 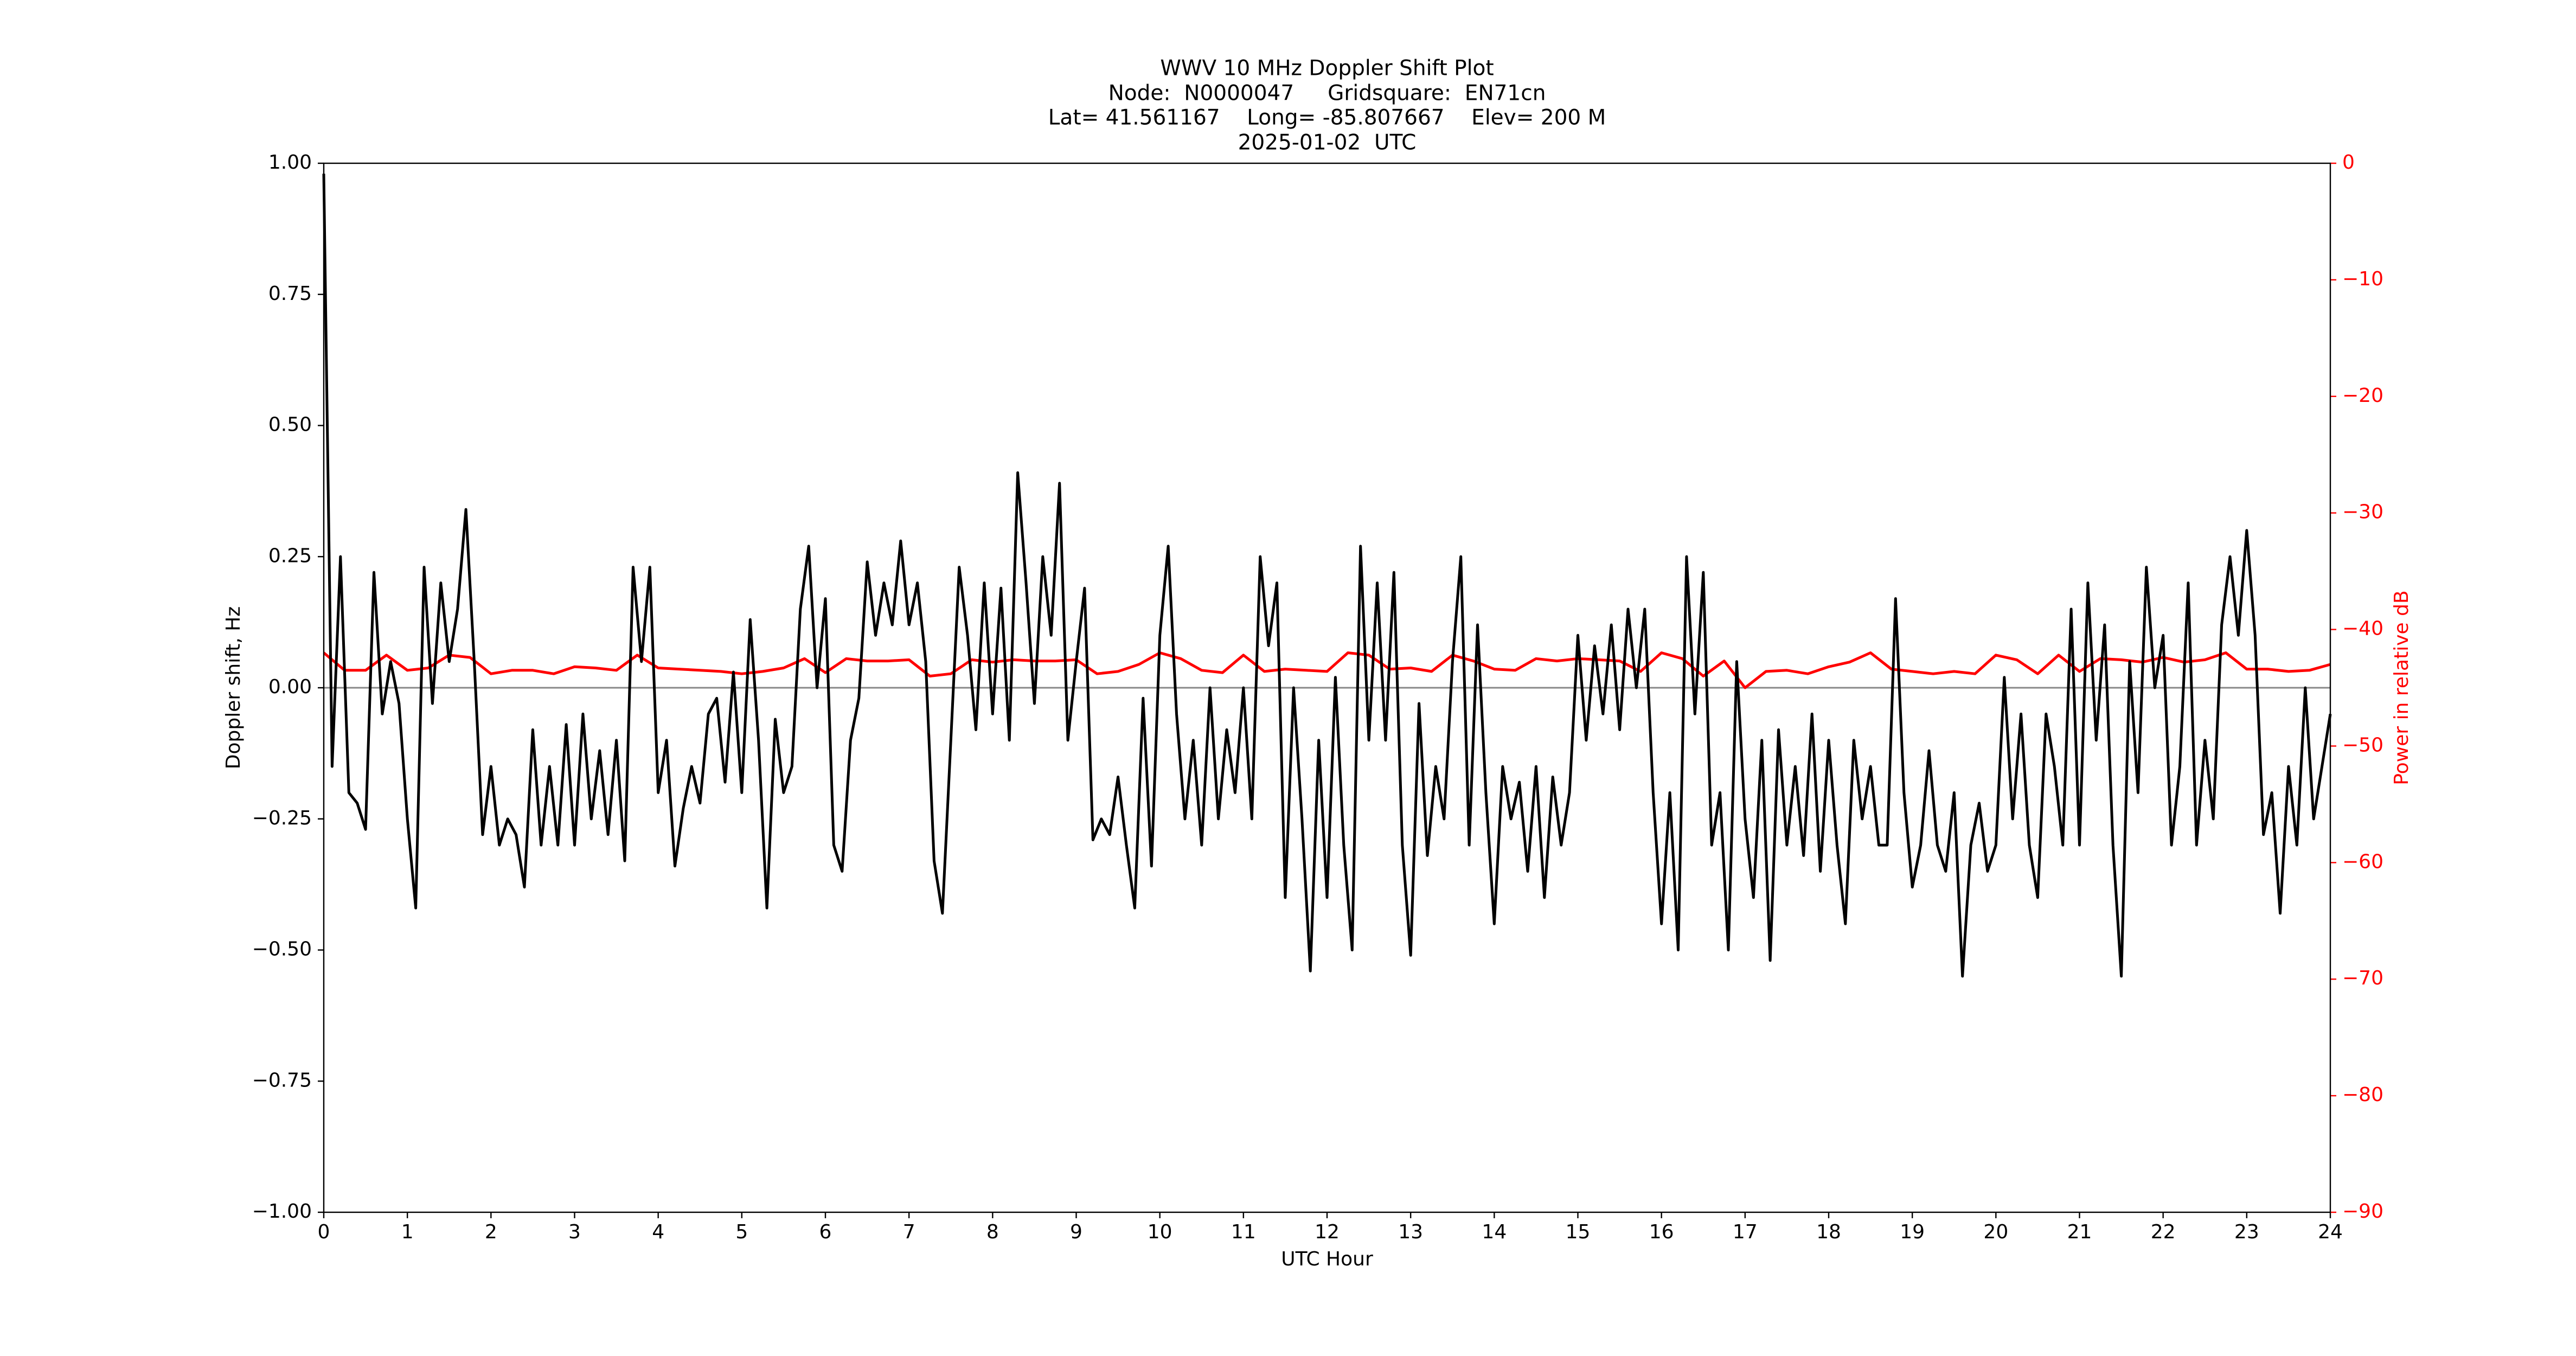 I want to click on x-tick-label: 11, so click(x=1243, y=1232).